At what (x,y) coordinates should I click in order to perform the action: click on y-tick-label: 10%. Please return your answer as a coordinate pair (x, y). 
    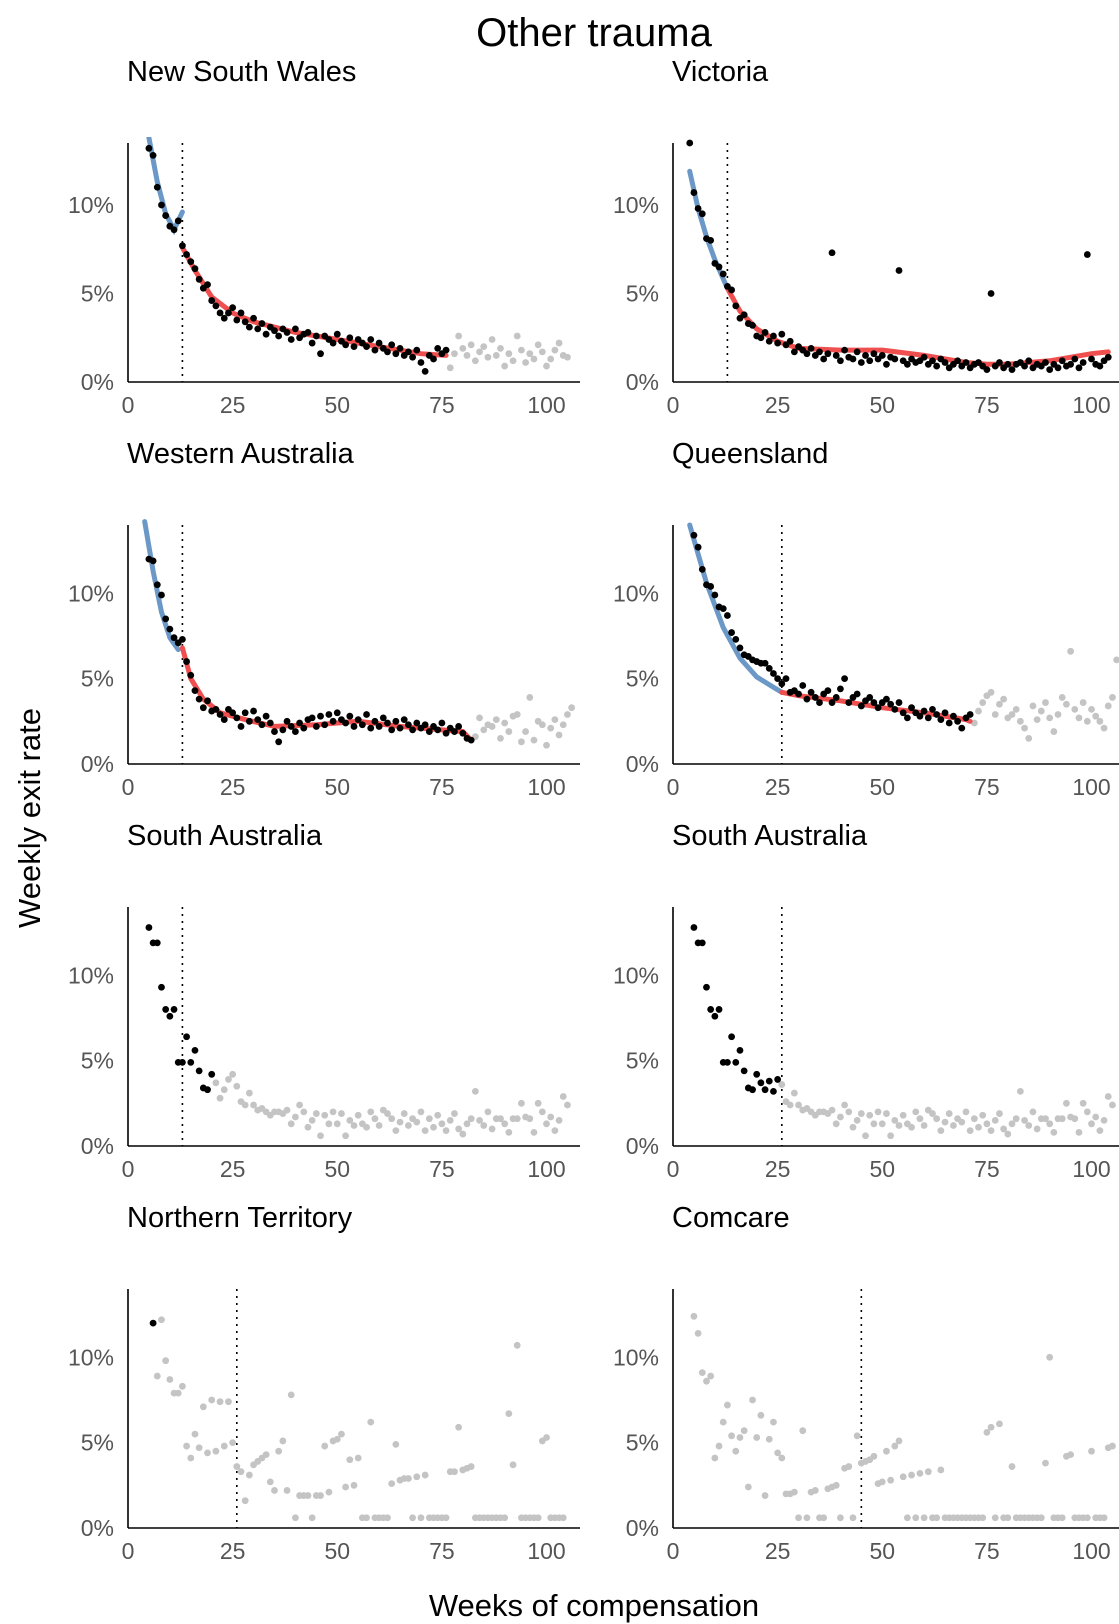
    Looking at the image, I should click on (91, 1357).